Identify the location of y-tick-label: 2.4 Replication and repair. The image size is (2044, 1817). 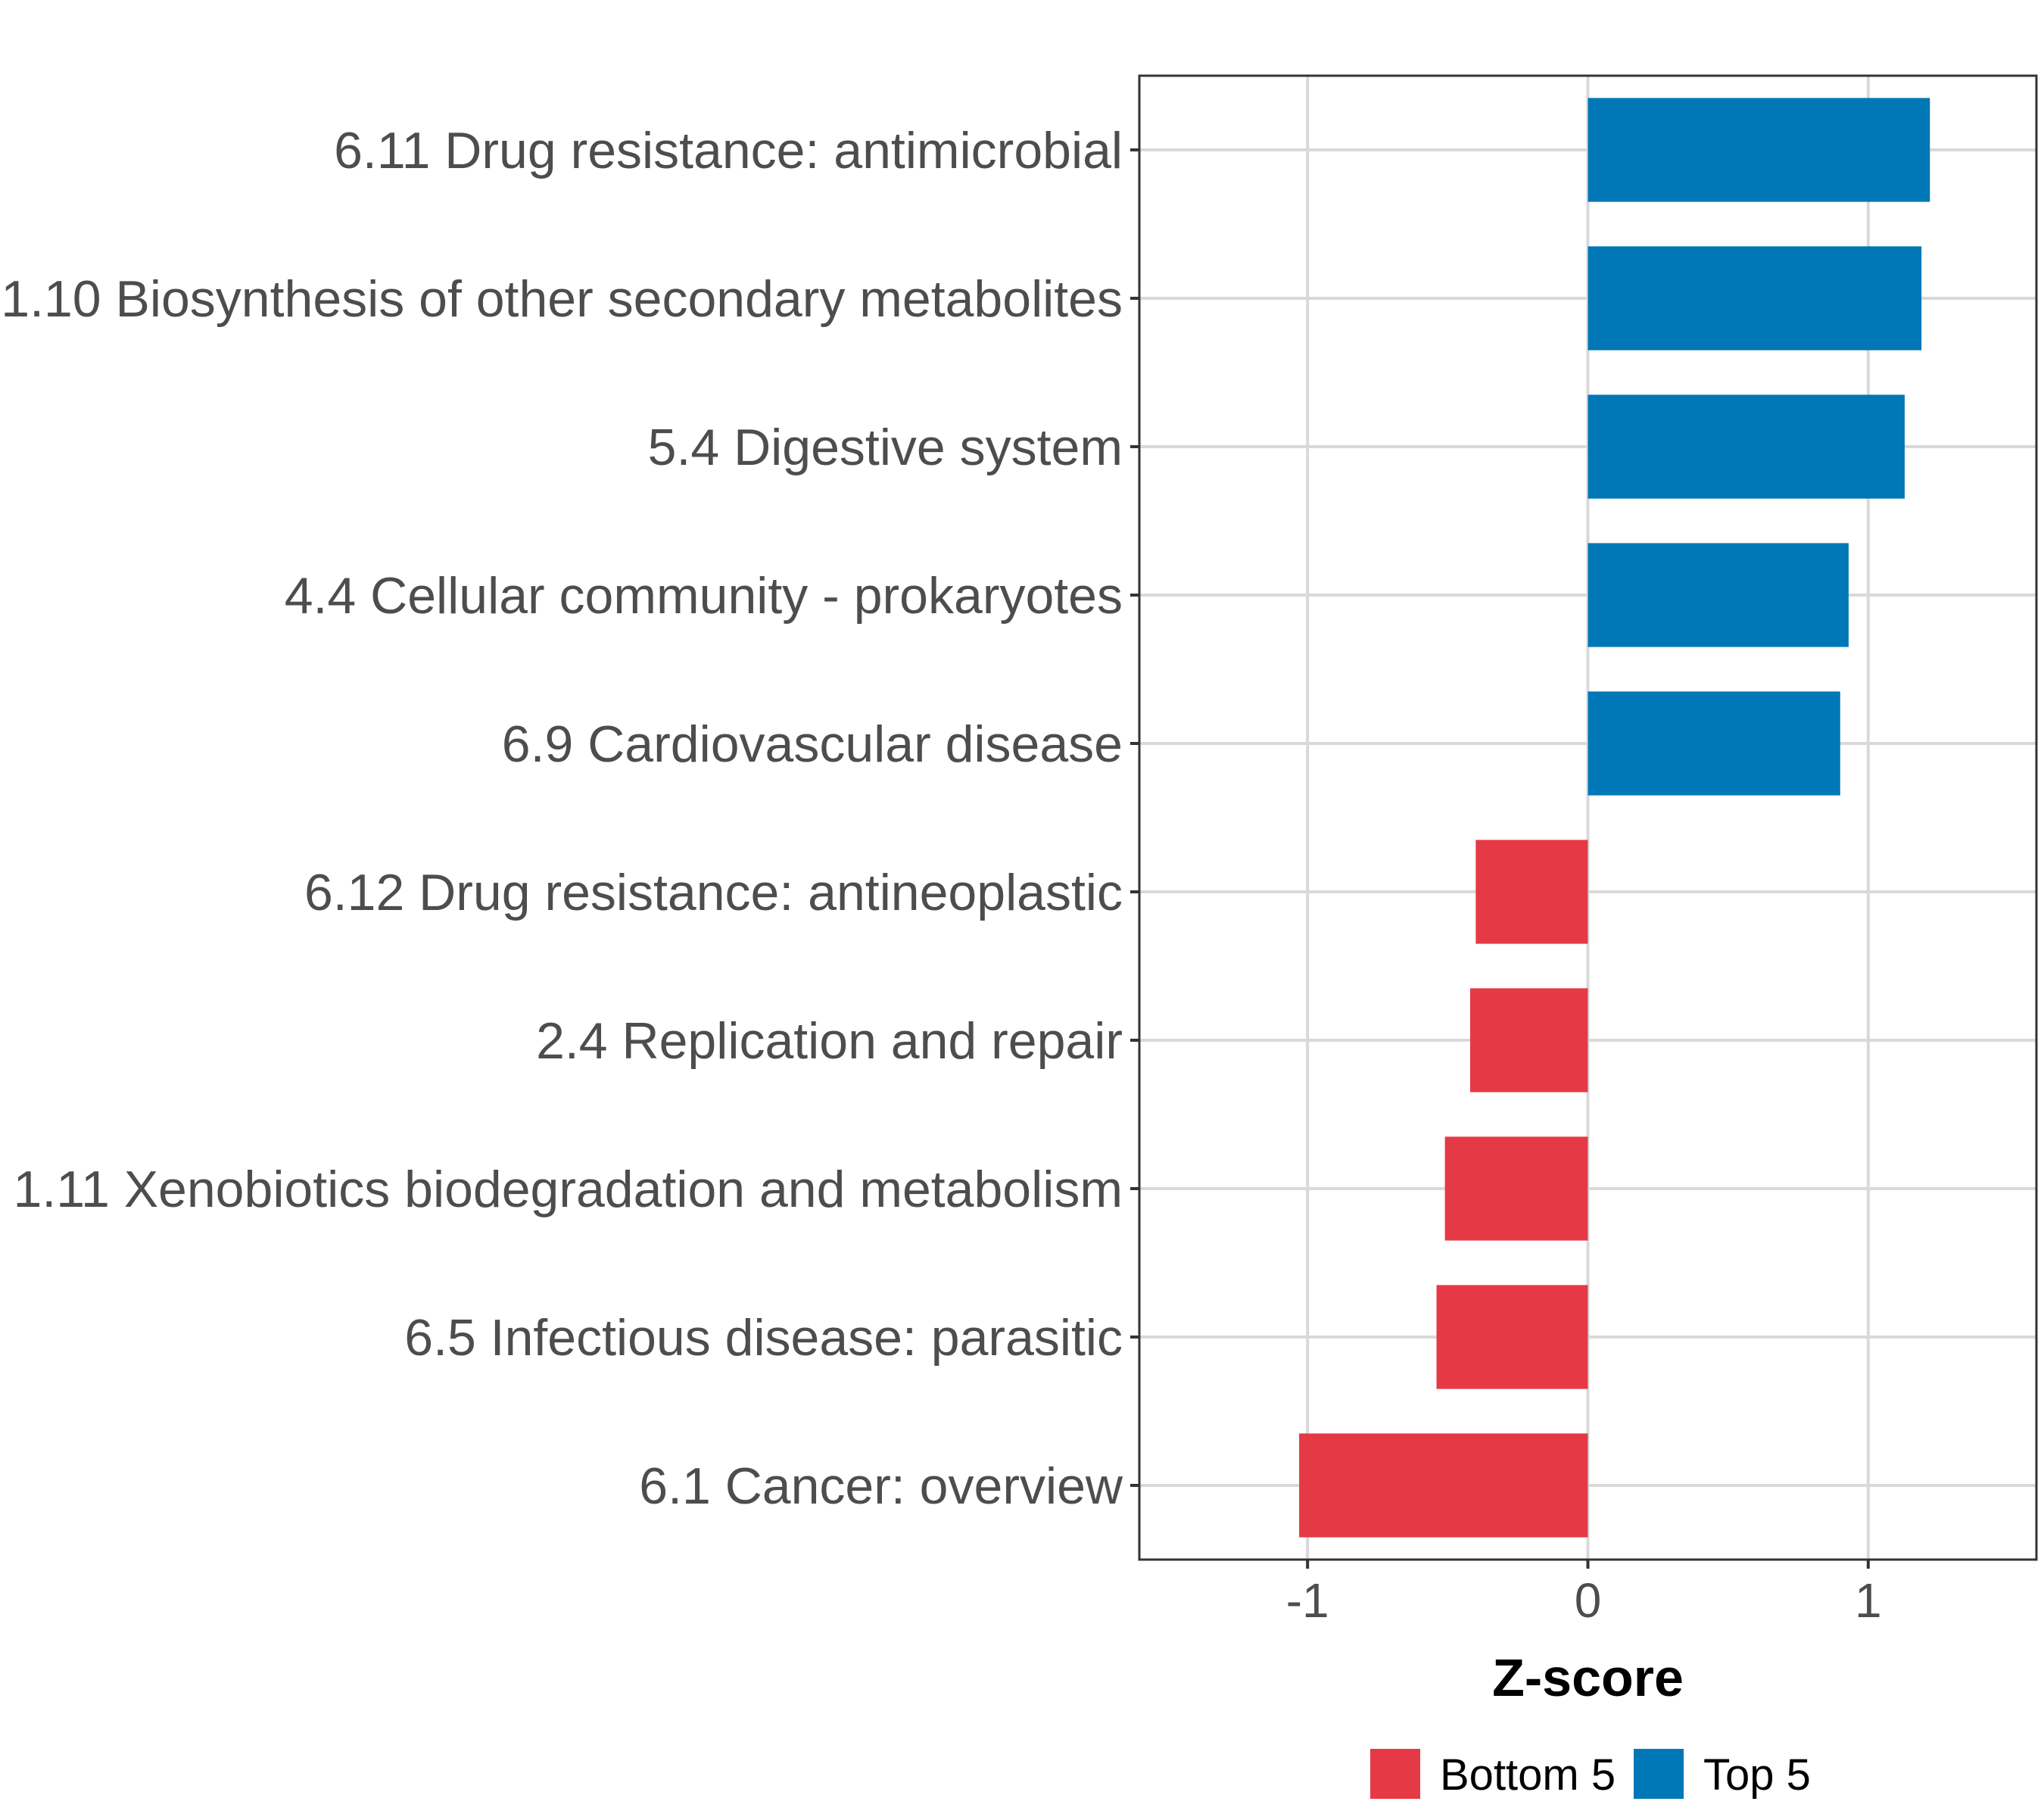
(829, 1041).